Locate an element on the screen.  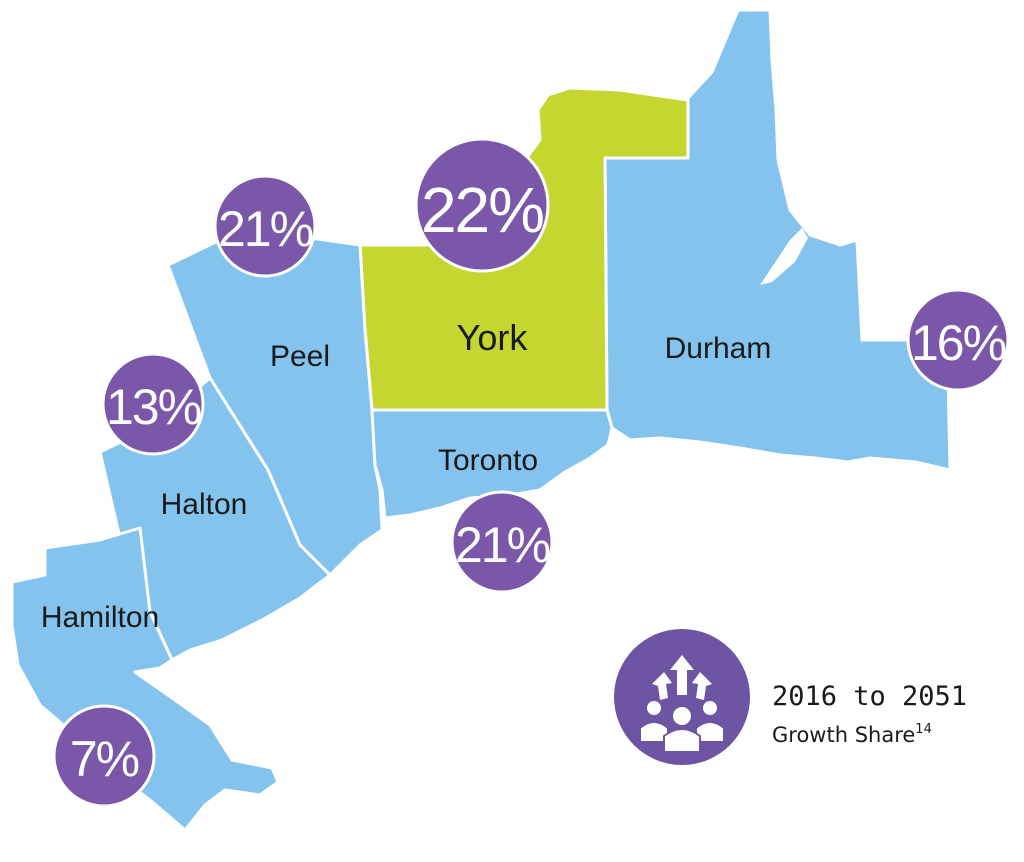
peel-share-badge: 21% is located at coordinates (265, 226).